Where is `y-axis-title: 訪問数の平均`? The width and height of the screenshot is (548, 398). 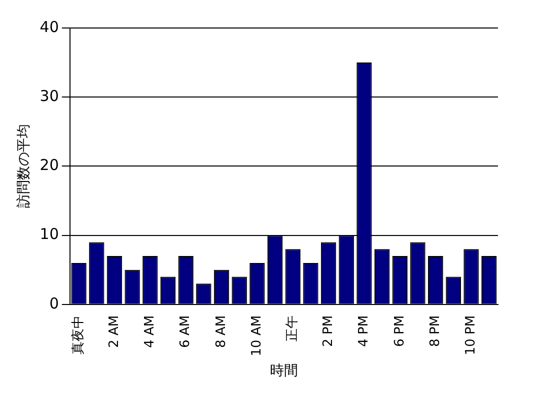 y-axis-title: 訪問数の平均 is located at coordinates (24, 166).